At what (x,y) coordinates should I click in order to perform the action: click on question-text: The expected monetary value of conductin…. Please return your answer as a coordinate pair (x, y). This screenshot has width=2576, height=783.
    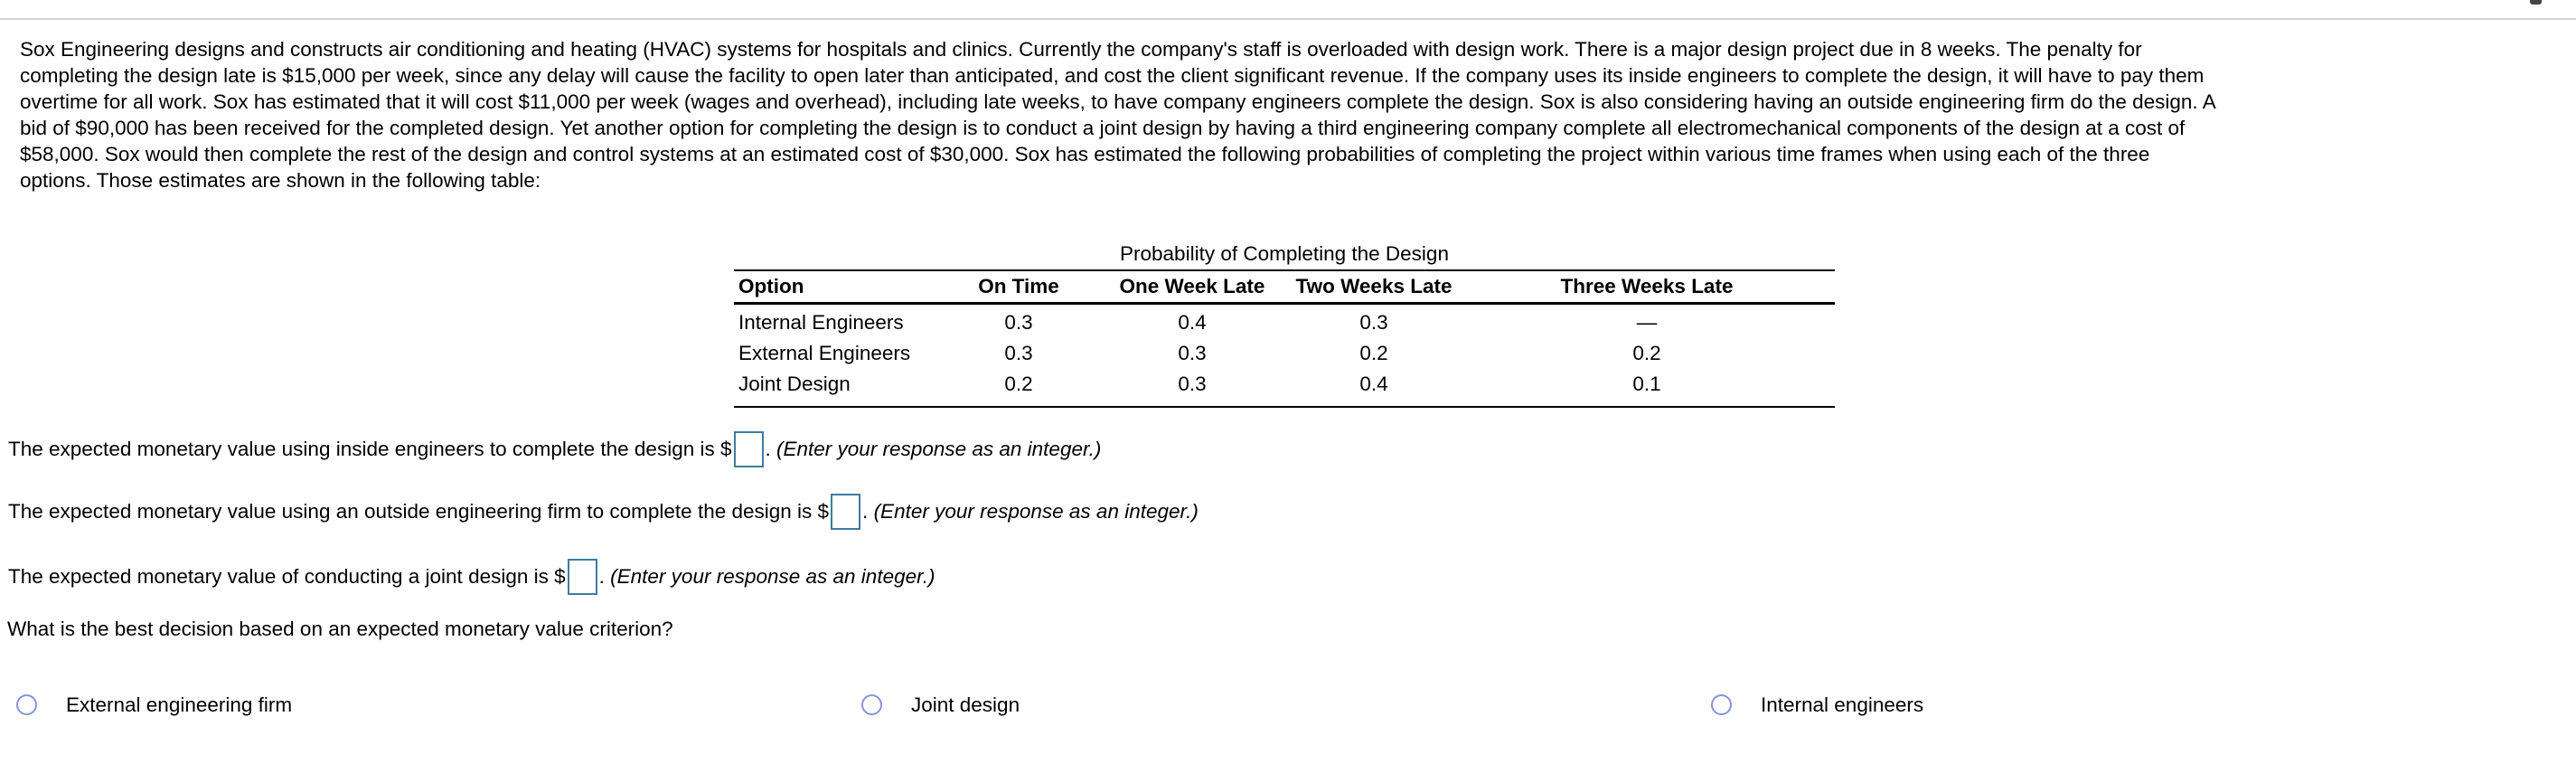
    Looking at the image, I should click on (287, 576).